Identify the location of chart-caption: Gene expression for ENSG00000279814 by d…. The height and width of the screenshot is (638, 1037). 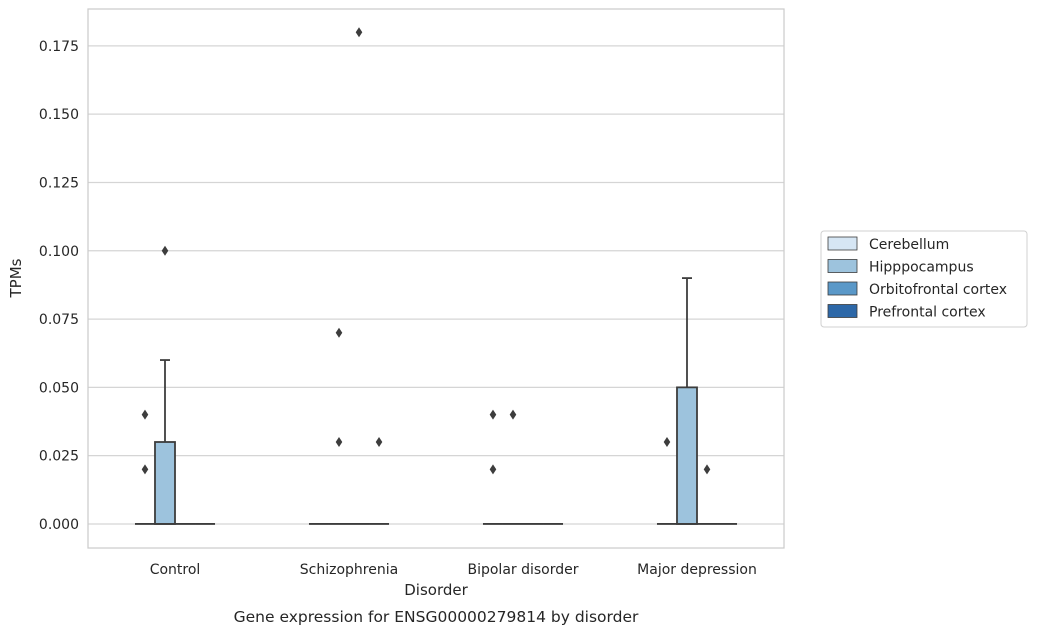
(436, 617).